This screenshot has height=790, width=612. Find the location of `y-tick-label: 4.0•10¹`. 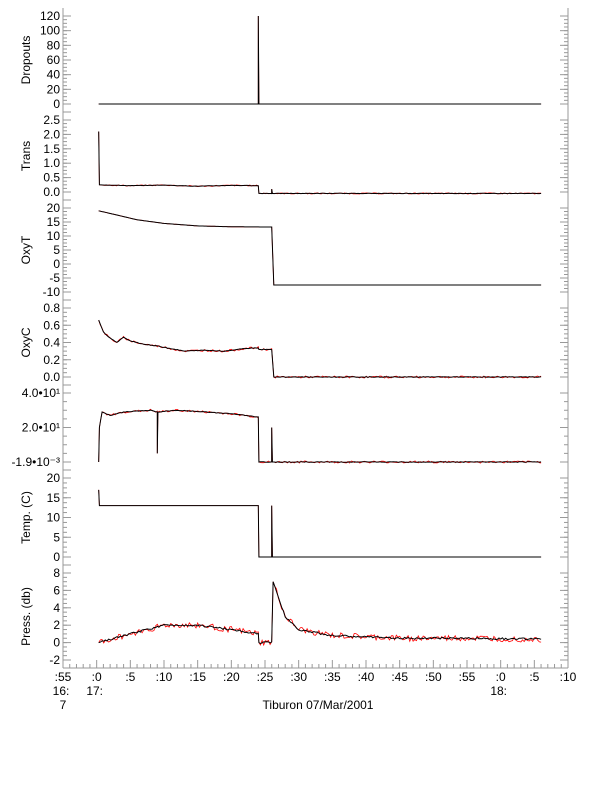

y-tick-label: 4.0•10¹ is located at coordinates (41, 393).